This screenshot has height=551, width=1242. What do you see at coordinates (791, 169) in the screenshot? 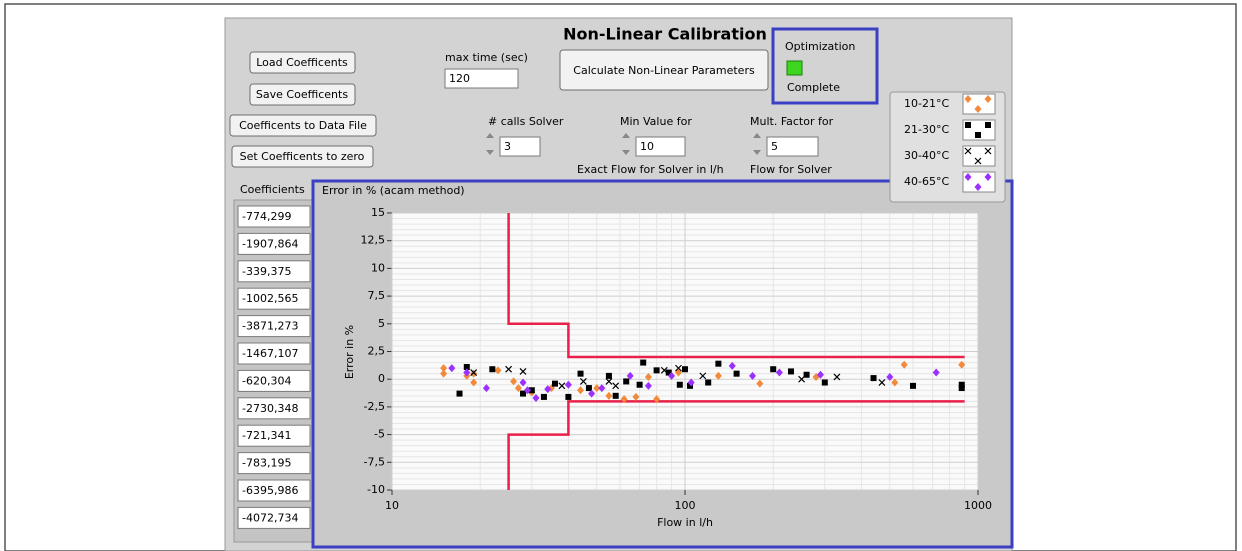
I see `field-caption: Flow for Solver` at bounding box center [791, 169].